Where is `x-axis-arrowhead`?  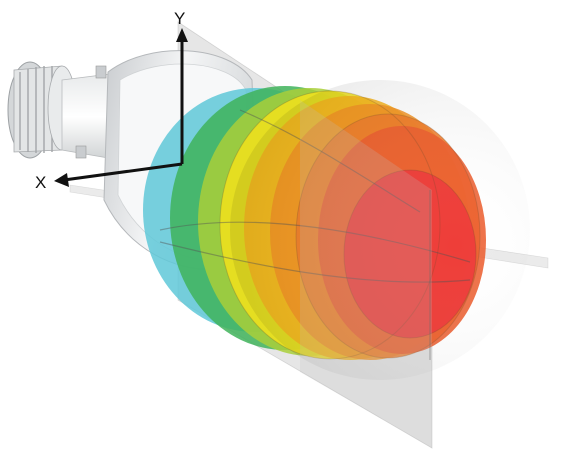
x-axis-arrowhead is located at coordinates (61, 180).